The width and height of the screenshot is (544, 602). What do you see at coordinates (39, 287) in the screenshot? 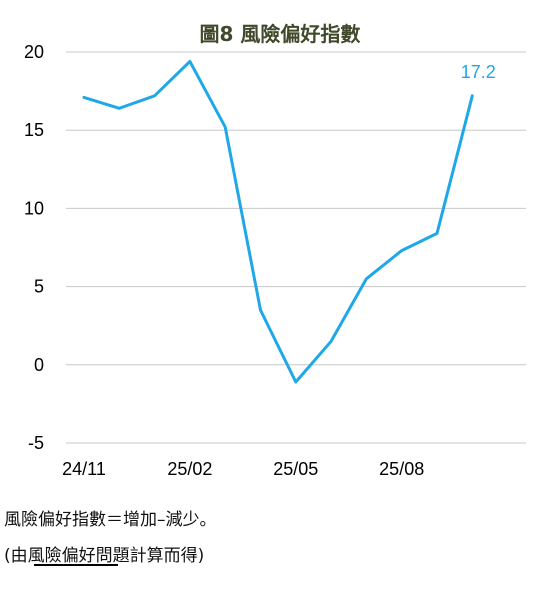
I see `y-tick-label: 5` at bounding box center [39, 287].